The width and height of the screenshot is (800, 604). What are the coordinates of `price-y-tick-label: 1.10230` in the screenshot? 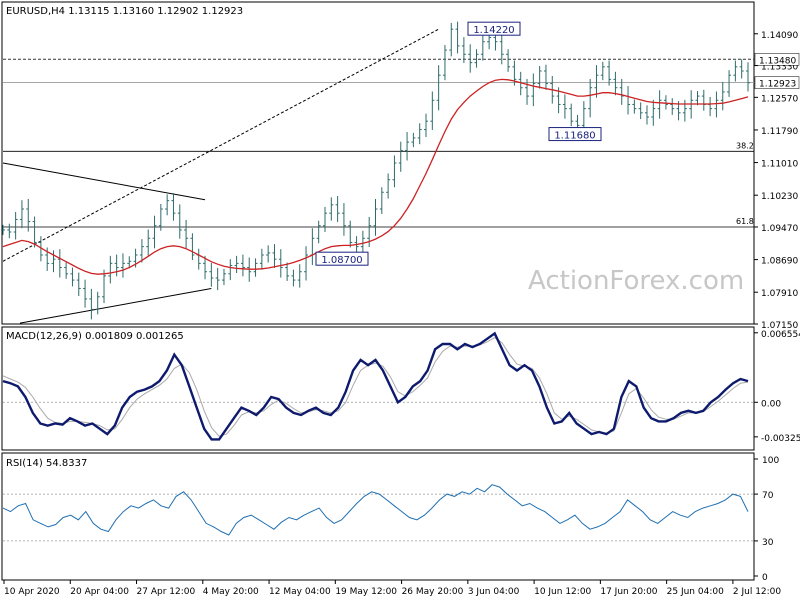 It's located at (779, 197).